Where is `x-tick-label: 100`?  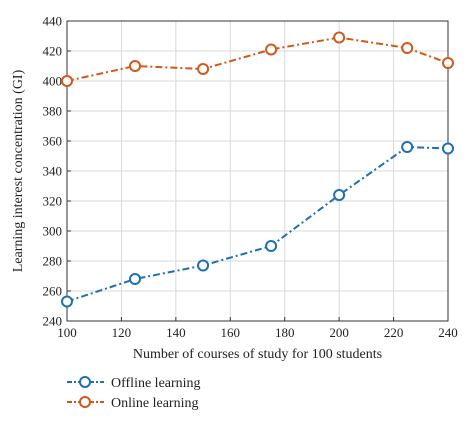
x-tick-label: 100 is located at coordinates (67, 332).